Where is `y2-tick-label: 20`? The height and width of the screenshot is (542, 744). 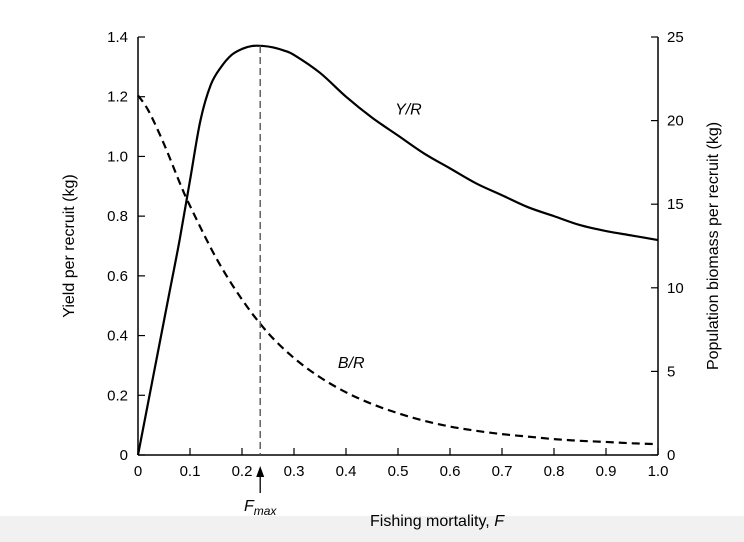 y2-tick-label: 20 is located at coordinates (675, 121).